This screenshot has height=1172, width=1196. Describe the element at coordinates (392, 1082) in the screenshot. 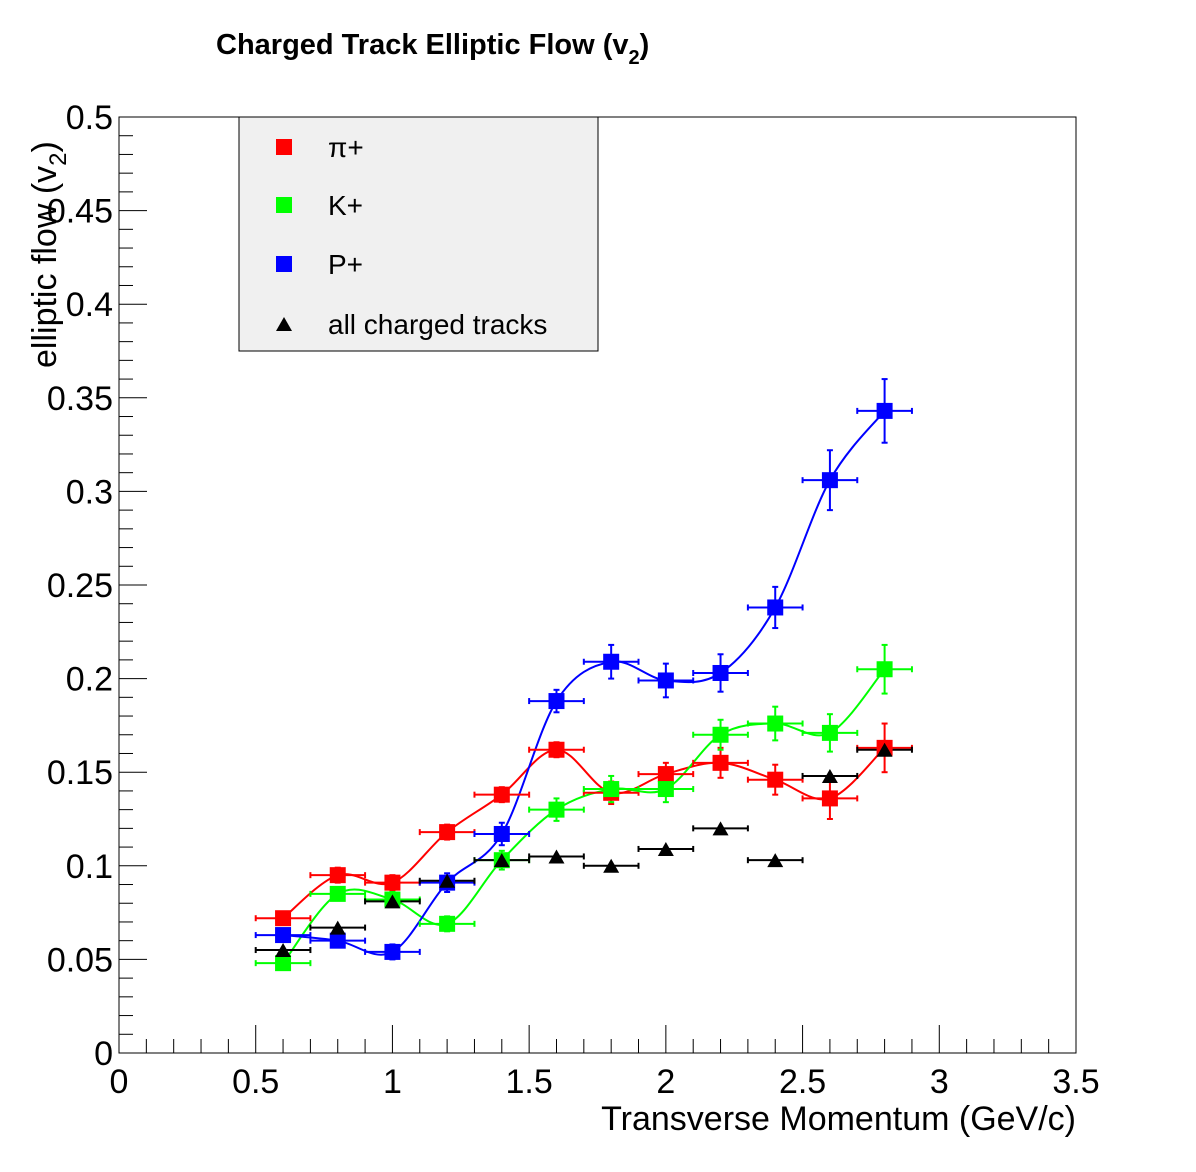

I see `x-tick-label: 1` at that location.